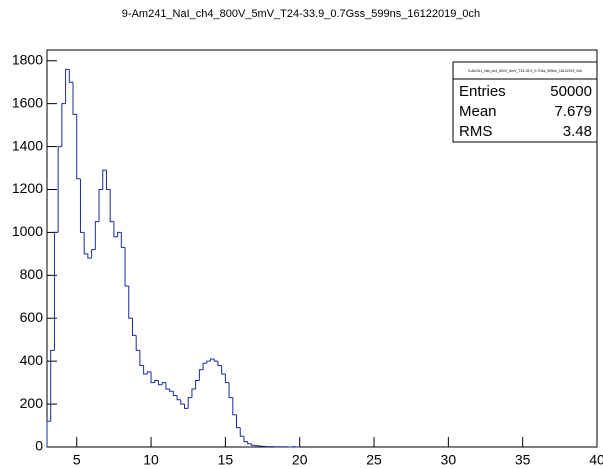  Describe the element at coordinates (151, 460) in the screenshot. I see `x-tick-label: 10` at that location.